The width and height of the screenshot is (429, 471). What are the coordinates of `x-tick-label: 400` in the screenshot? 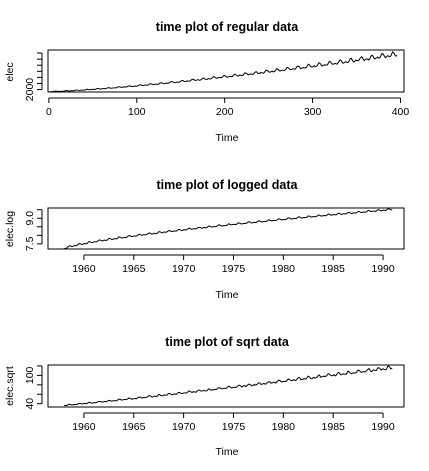 It's located at (401, 112).